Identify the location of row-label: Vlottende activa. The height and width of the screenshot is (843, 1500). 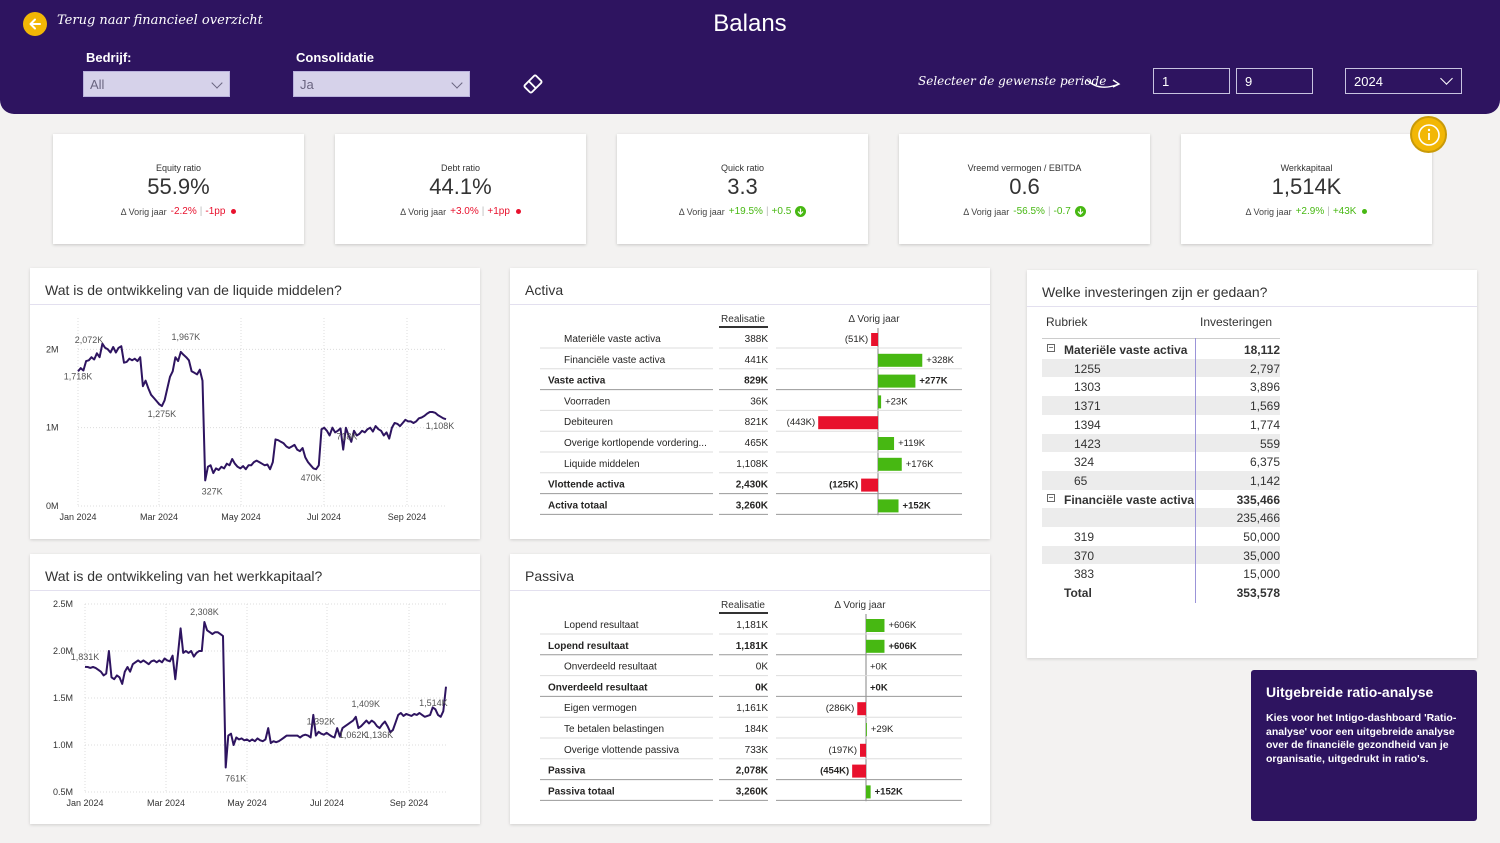
(586, 485).